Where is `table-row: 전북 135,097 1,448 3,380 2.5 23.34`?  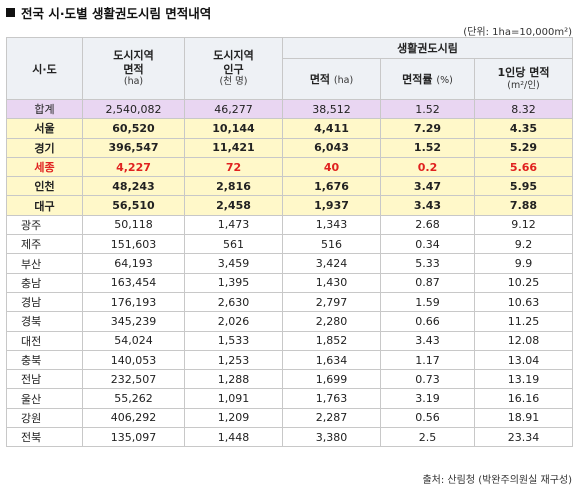
table-row: 전북 135,097 1,448 3,380 2.5 23.34 is located at coordinates (289, 437).